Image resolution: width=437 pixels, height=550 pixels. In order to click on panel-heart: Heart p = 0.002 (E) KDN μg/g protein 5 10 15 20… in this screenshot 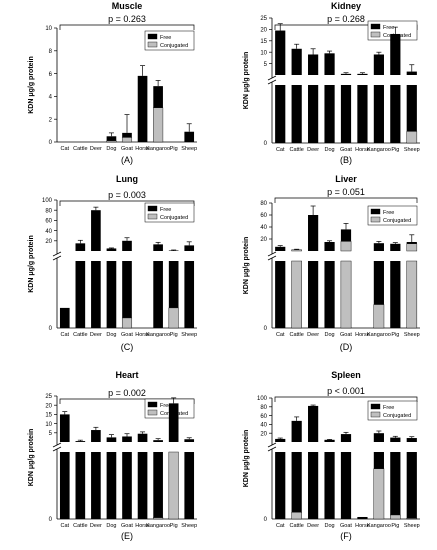, I will do `click(112, 455)`.